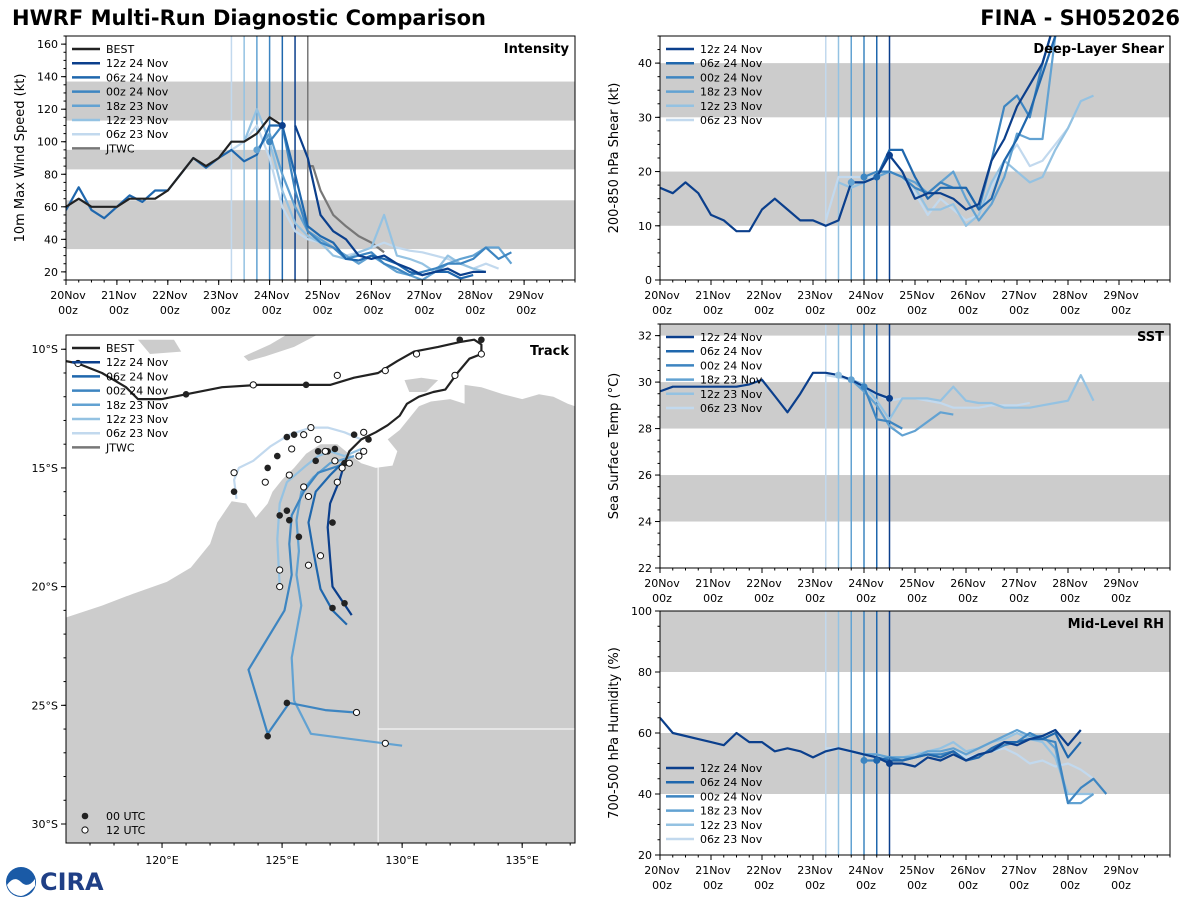 The height and width of the screenshot is (900, 1200). I want to click on x-tick-label: 29Nov, so click(1121, 295).